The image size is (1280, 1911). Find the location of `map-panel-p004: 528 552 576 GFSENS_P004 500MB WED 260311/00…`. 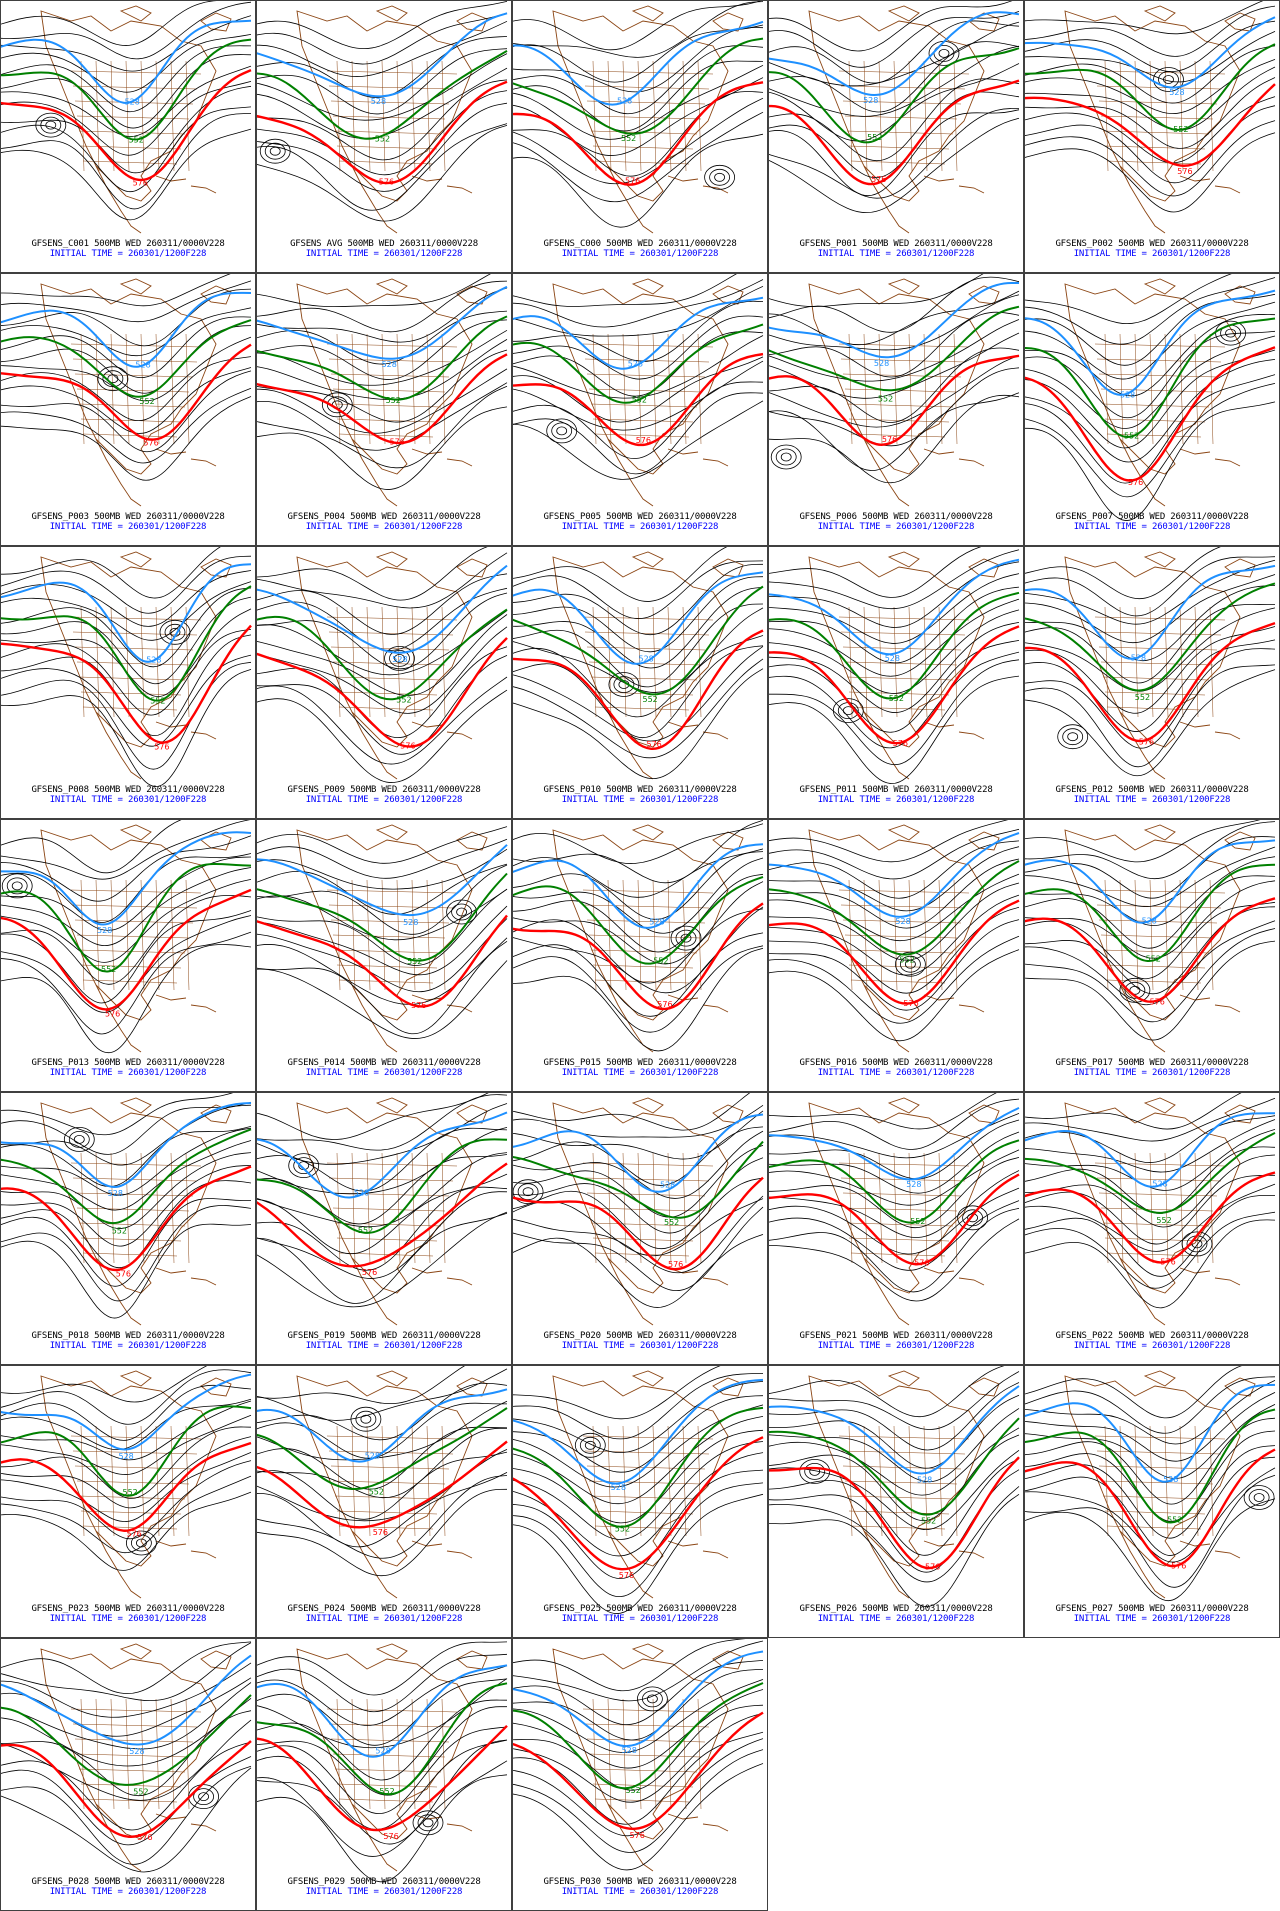

map-panel-p004: 528 552 576 GFSENS_P004 500MB WED 260311/00… is located at coordinates (384, 409).